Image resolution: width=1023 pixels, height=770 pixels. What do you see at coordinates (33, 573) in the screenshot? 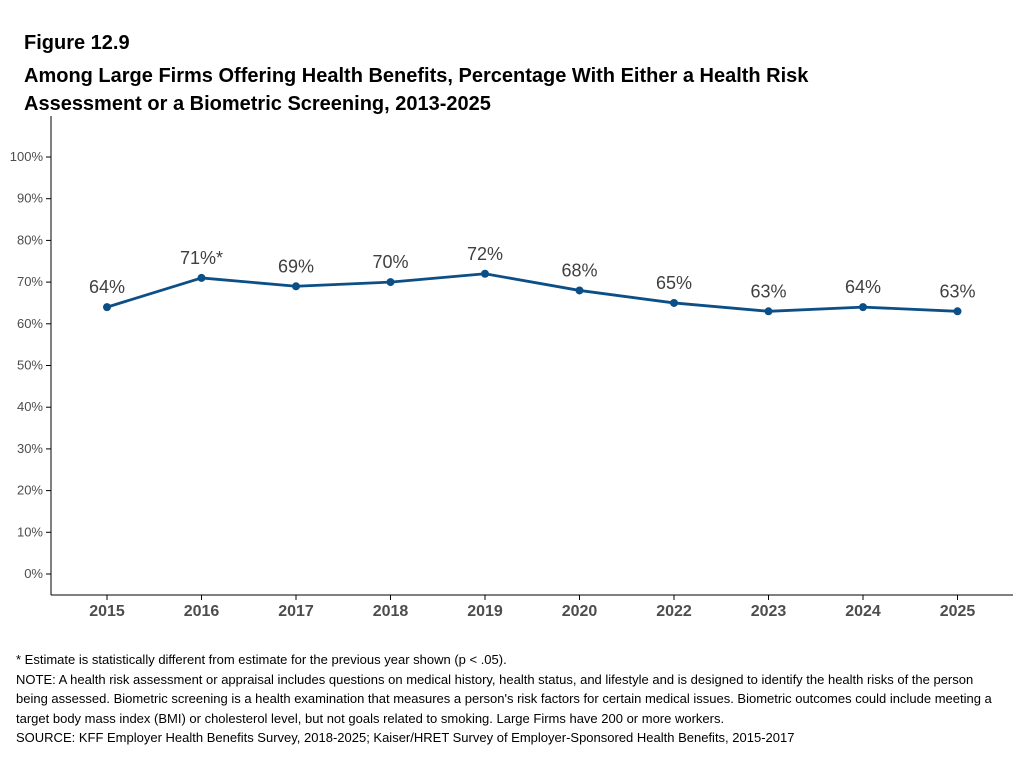
I see `y-tick-label: 0%` at bounding box center [33, 573].